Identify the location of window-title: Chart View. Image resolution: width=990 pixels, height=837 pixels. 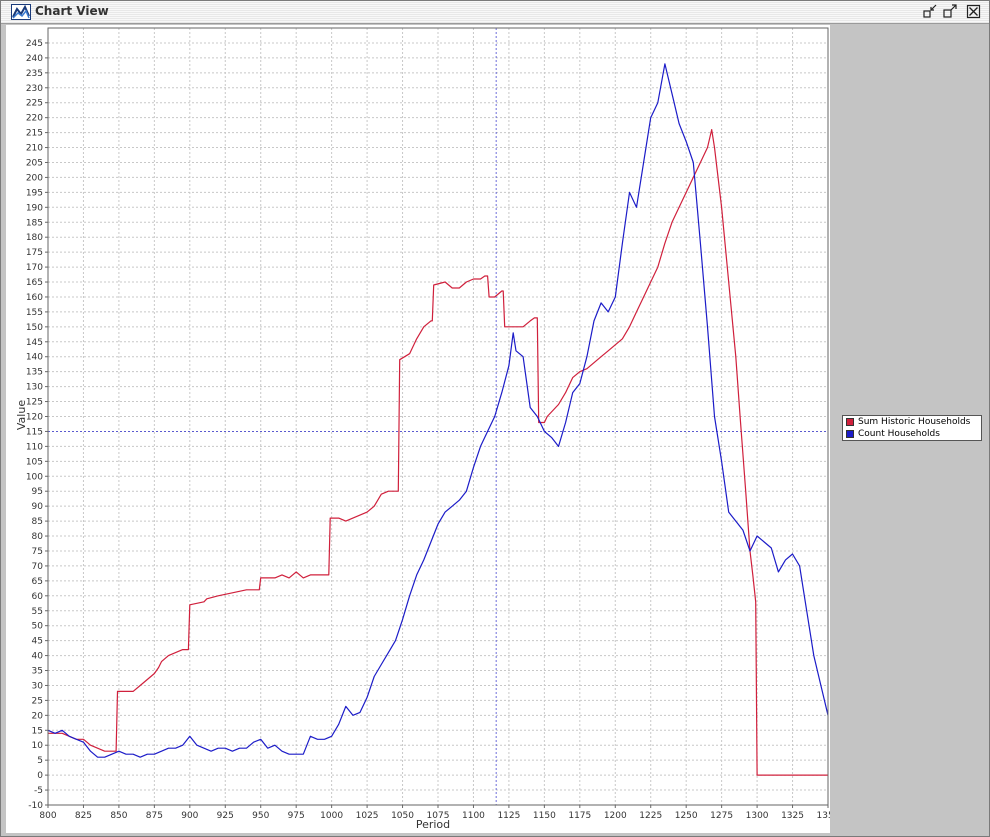
(72, 11).